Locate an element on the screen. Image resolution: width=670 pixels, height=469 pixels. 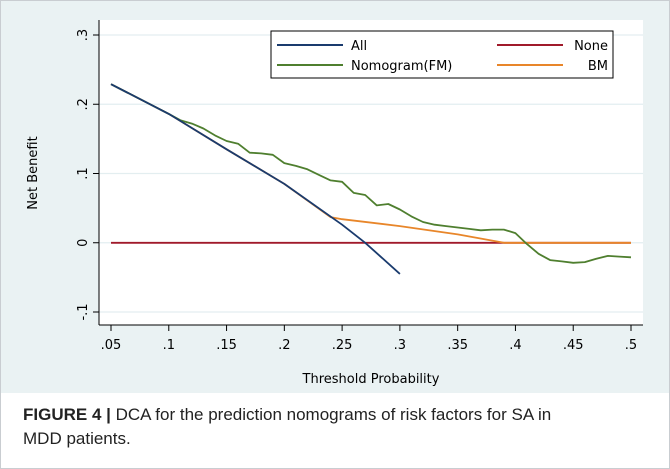
legend-label-bm: BM is located at coordinates (598, 66).